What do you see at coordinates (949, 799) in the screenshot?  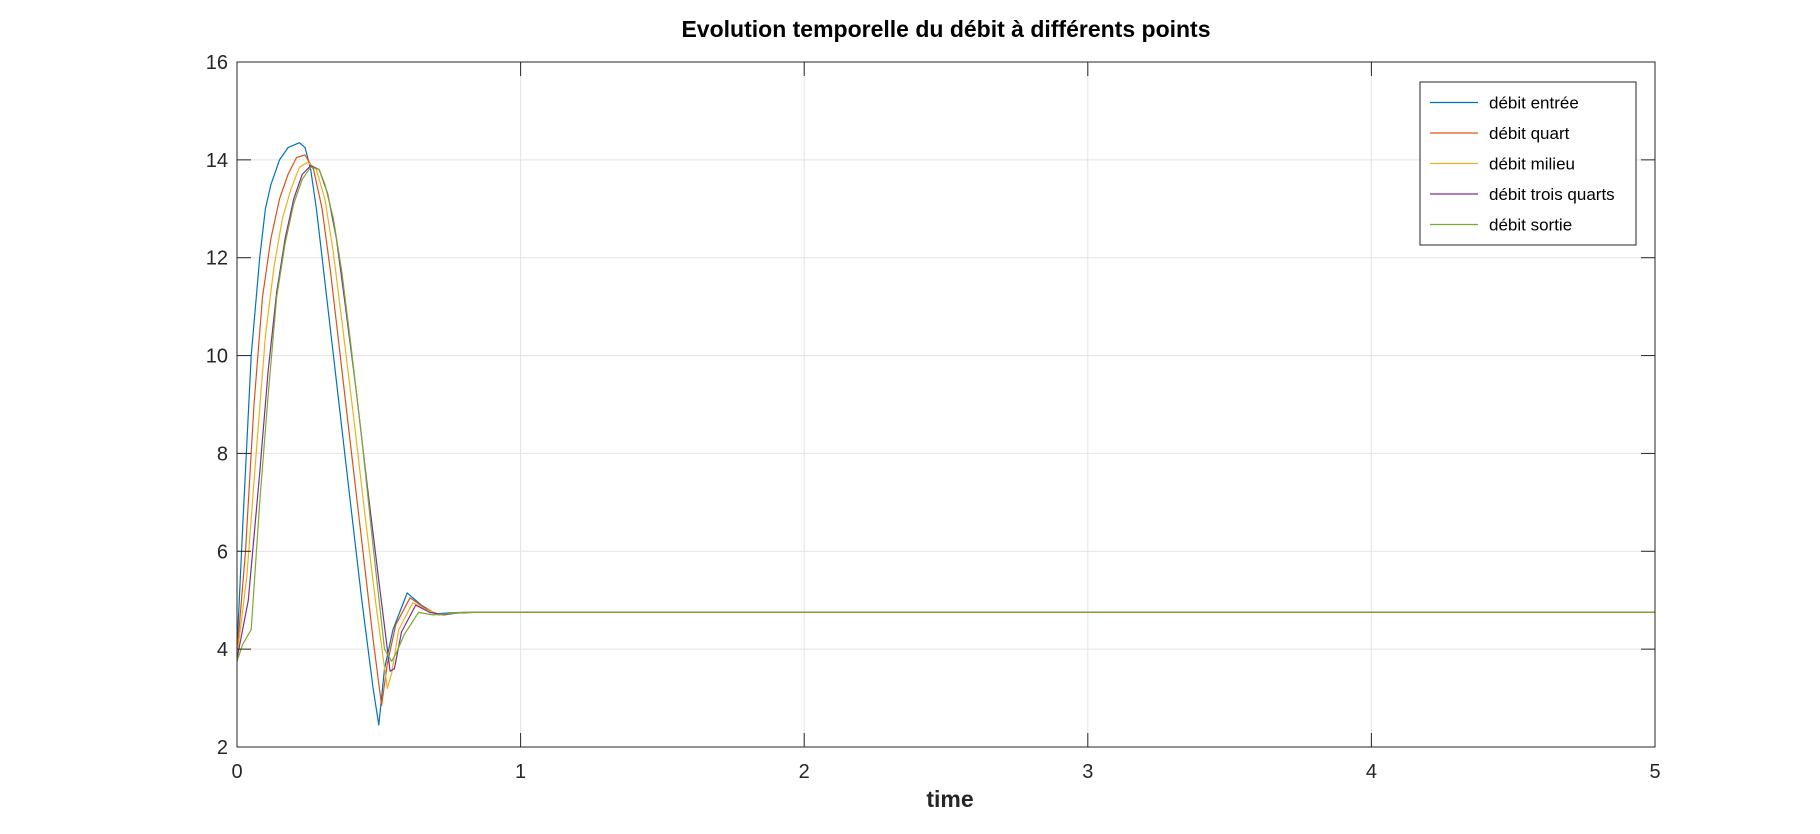 I see `x-axis-label: time` at bounding box center [949, 799].